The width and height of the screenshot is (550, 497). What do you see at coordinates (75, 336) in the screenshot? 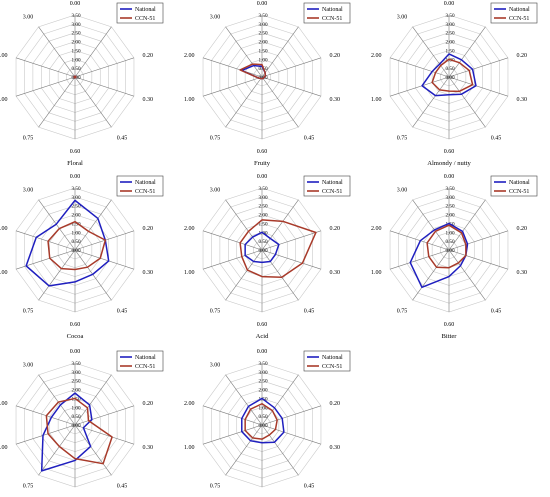
I see `chart-title: Cocoa` at bounding box center [75, 336].